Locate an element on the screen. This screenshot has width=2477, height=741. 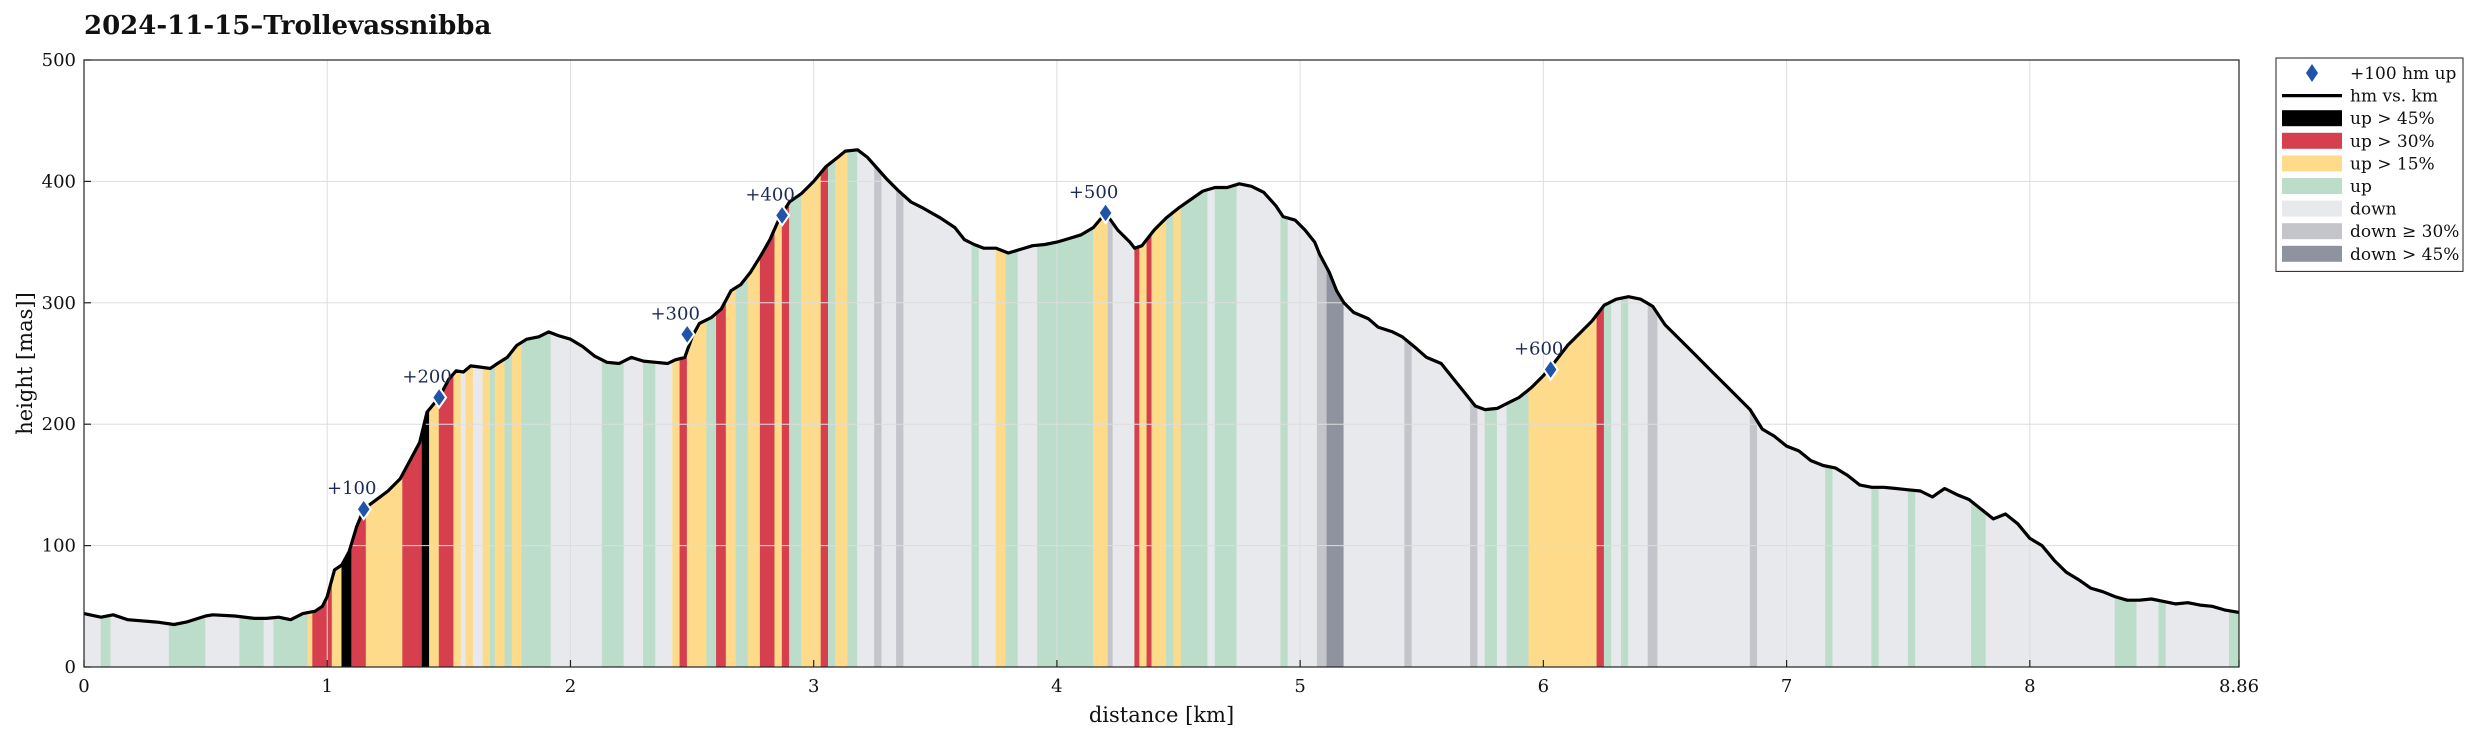
segment-up45 is located at coordinates (425, 538).